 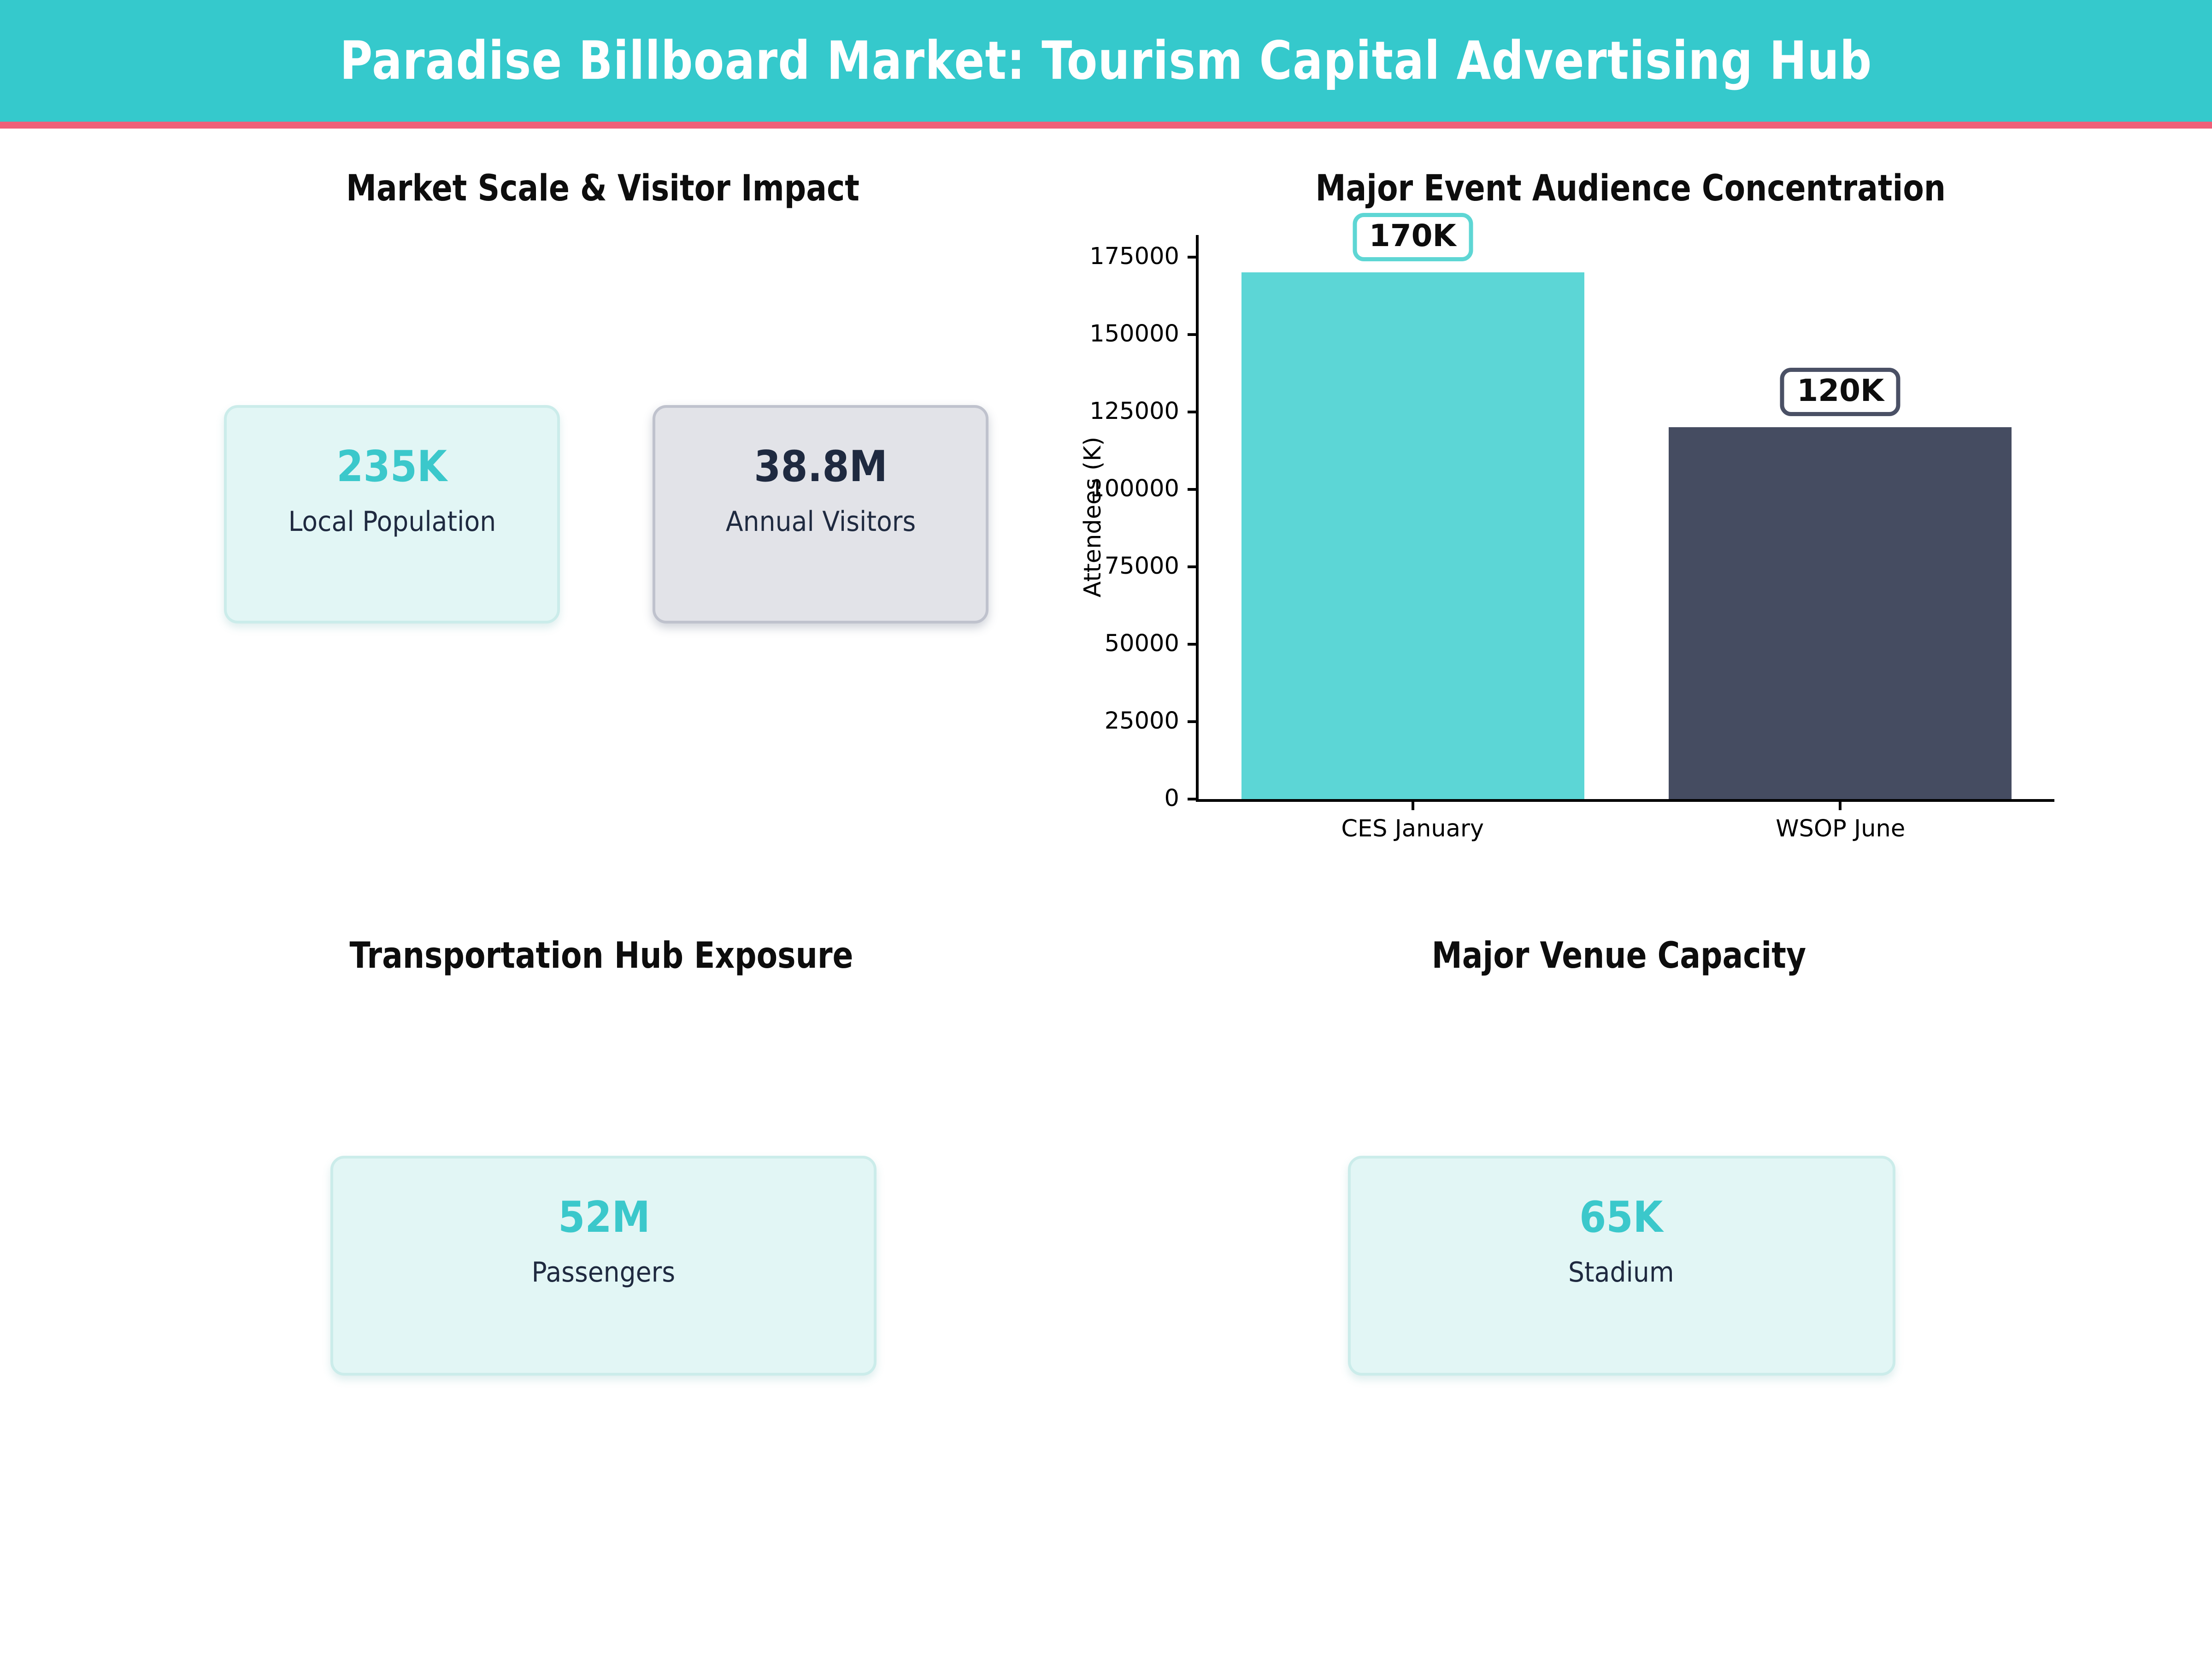 What do you see at coordinates (820, 521) in the screenshot?
I see `stat-label: Annual Visitors` at bounding box center [820, 521].